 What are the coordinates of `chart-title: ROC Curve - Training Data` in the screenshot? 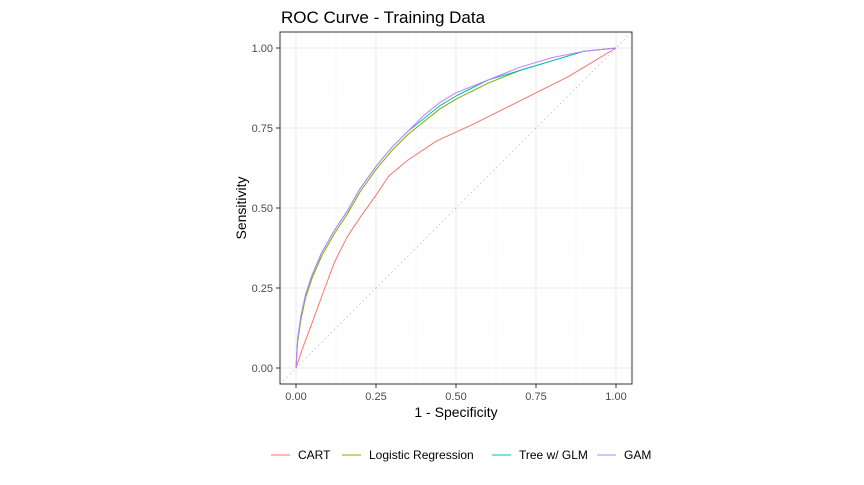 It's located at (383, 17).